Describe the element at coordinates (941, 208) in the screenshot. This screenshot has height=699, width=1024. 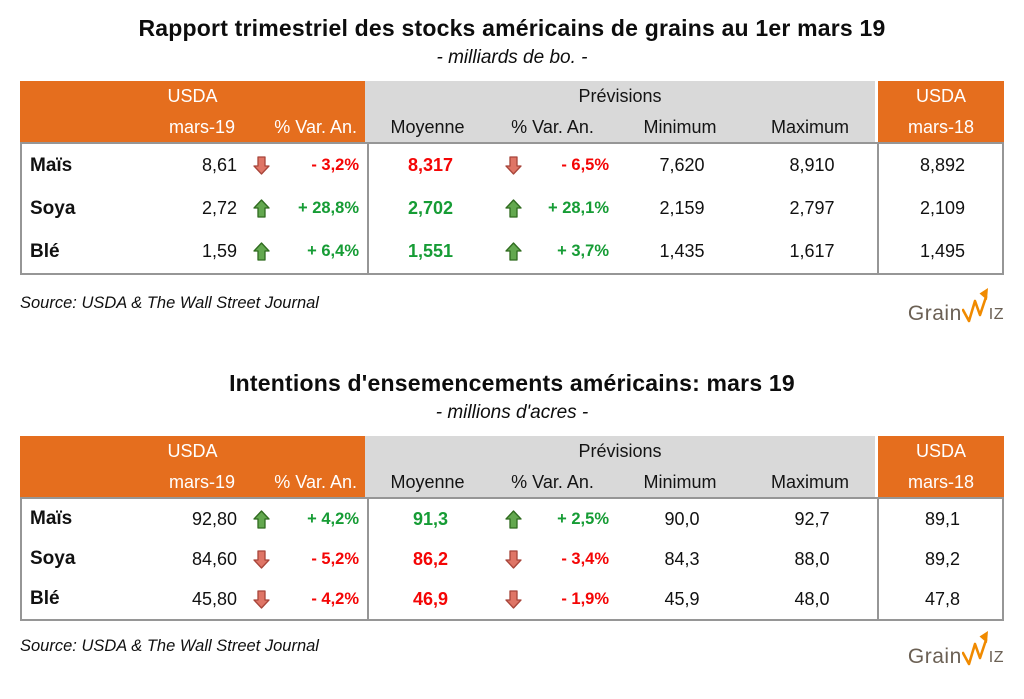
I see `usda-prev-year-value: 2,109` at that location.